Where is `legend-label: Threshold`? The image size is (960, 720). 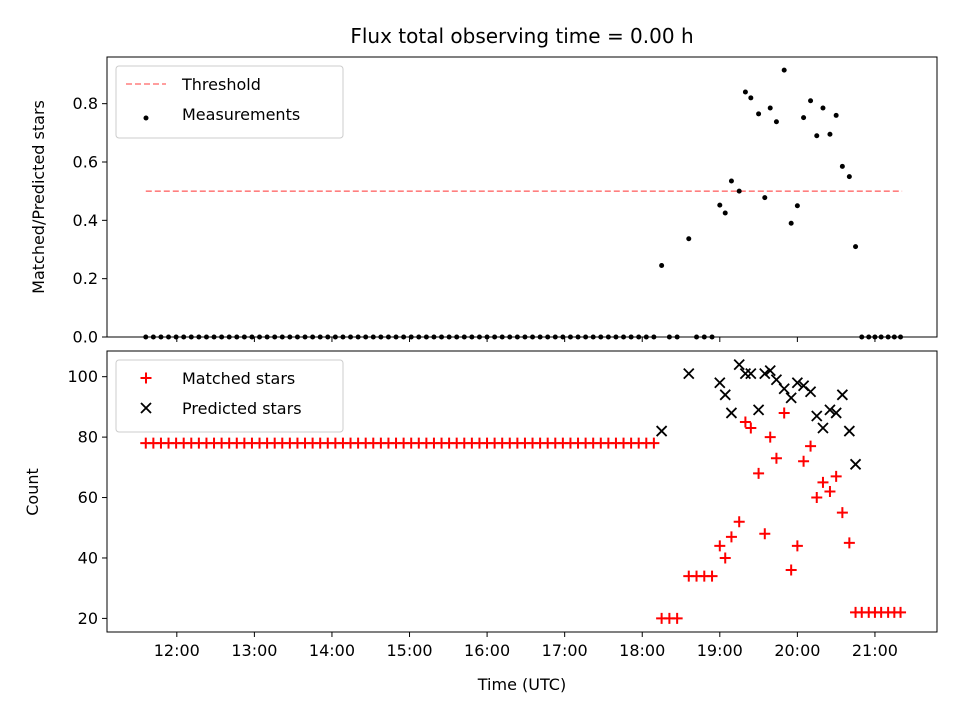 legend-label: Threshold is located at coordinates (221, 84).